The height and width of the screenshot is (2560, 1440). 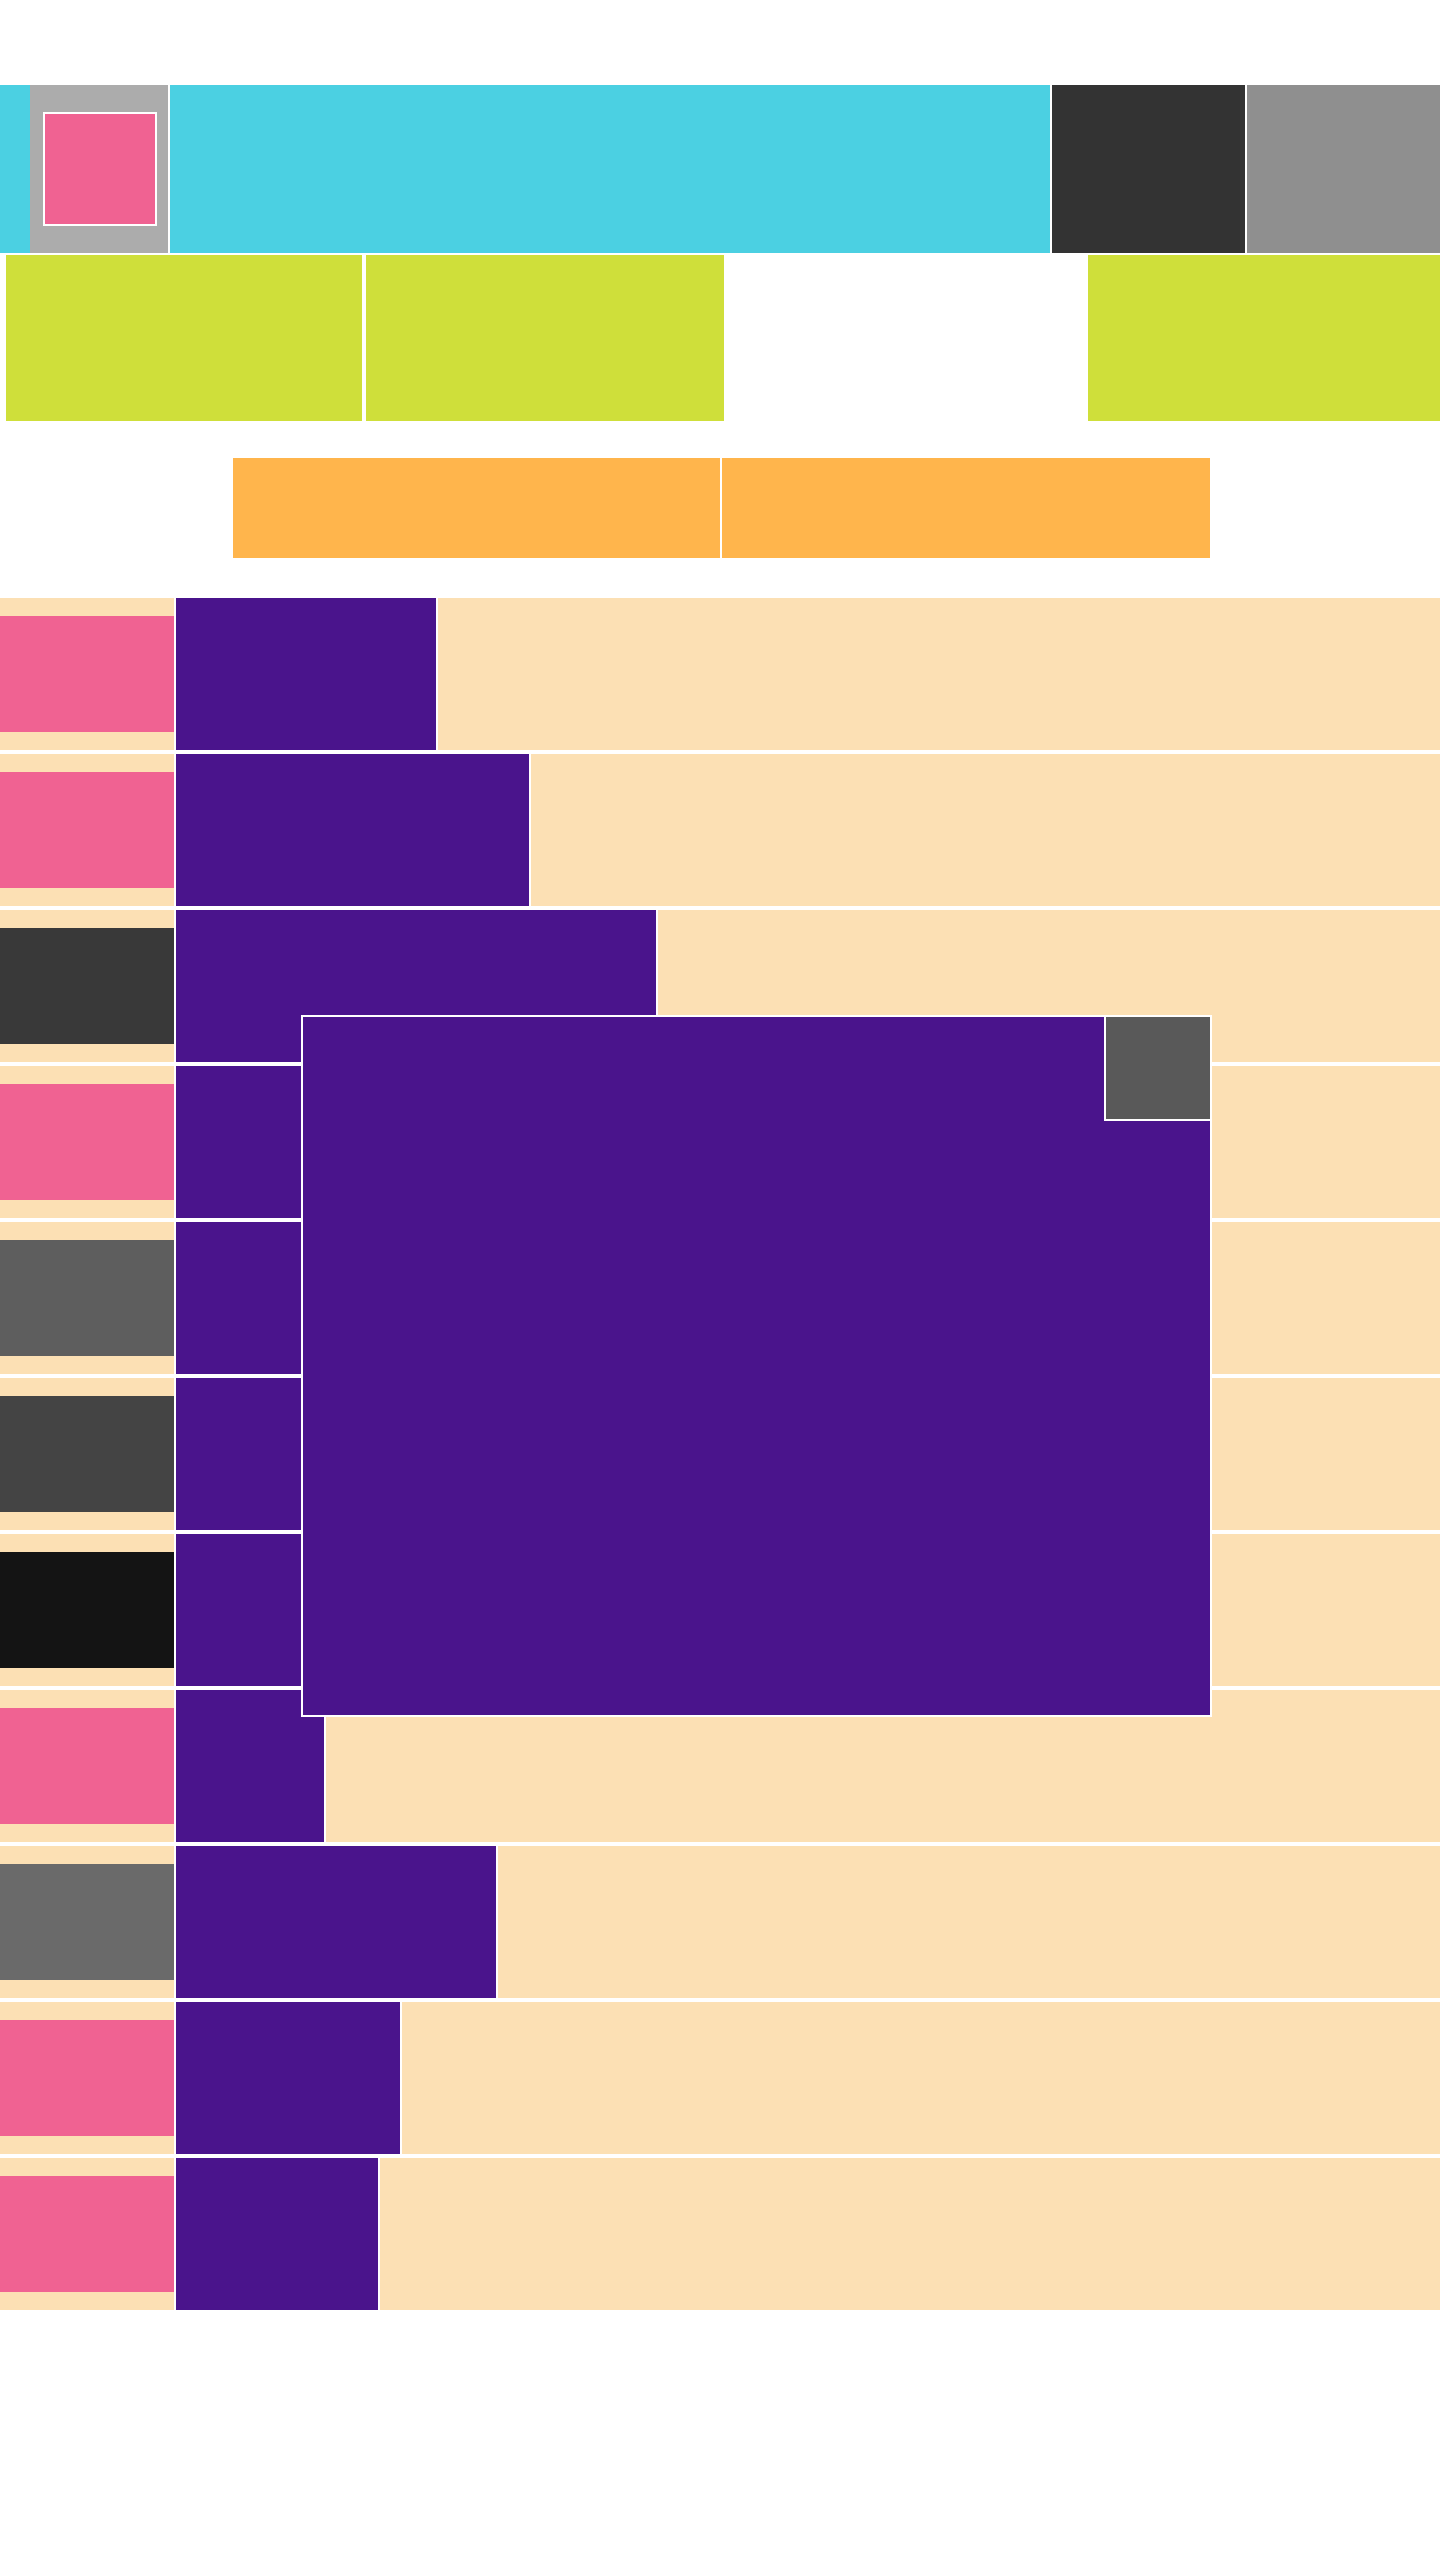 I want to click on top-app-bar, so click(x=720, y=169).